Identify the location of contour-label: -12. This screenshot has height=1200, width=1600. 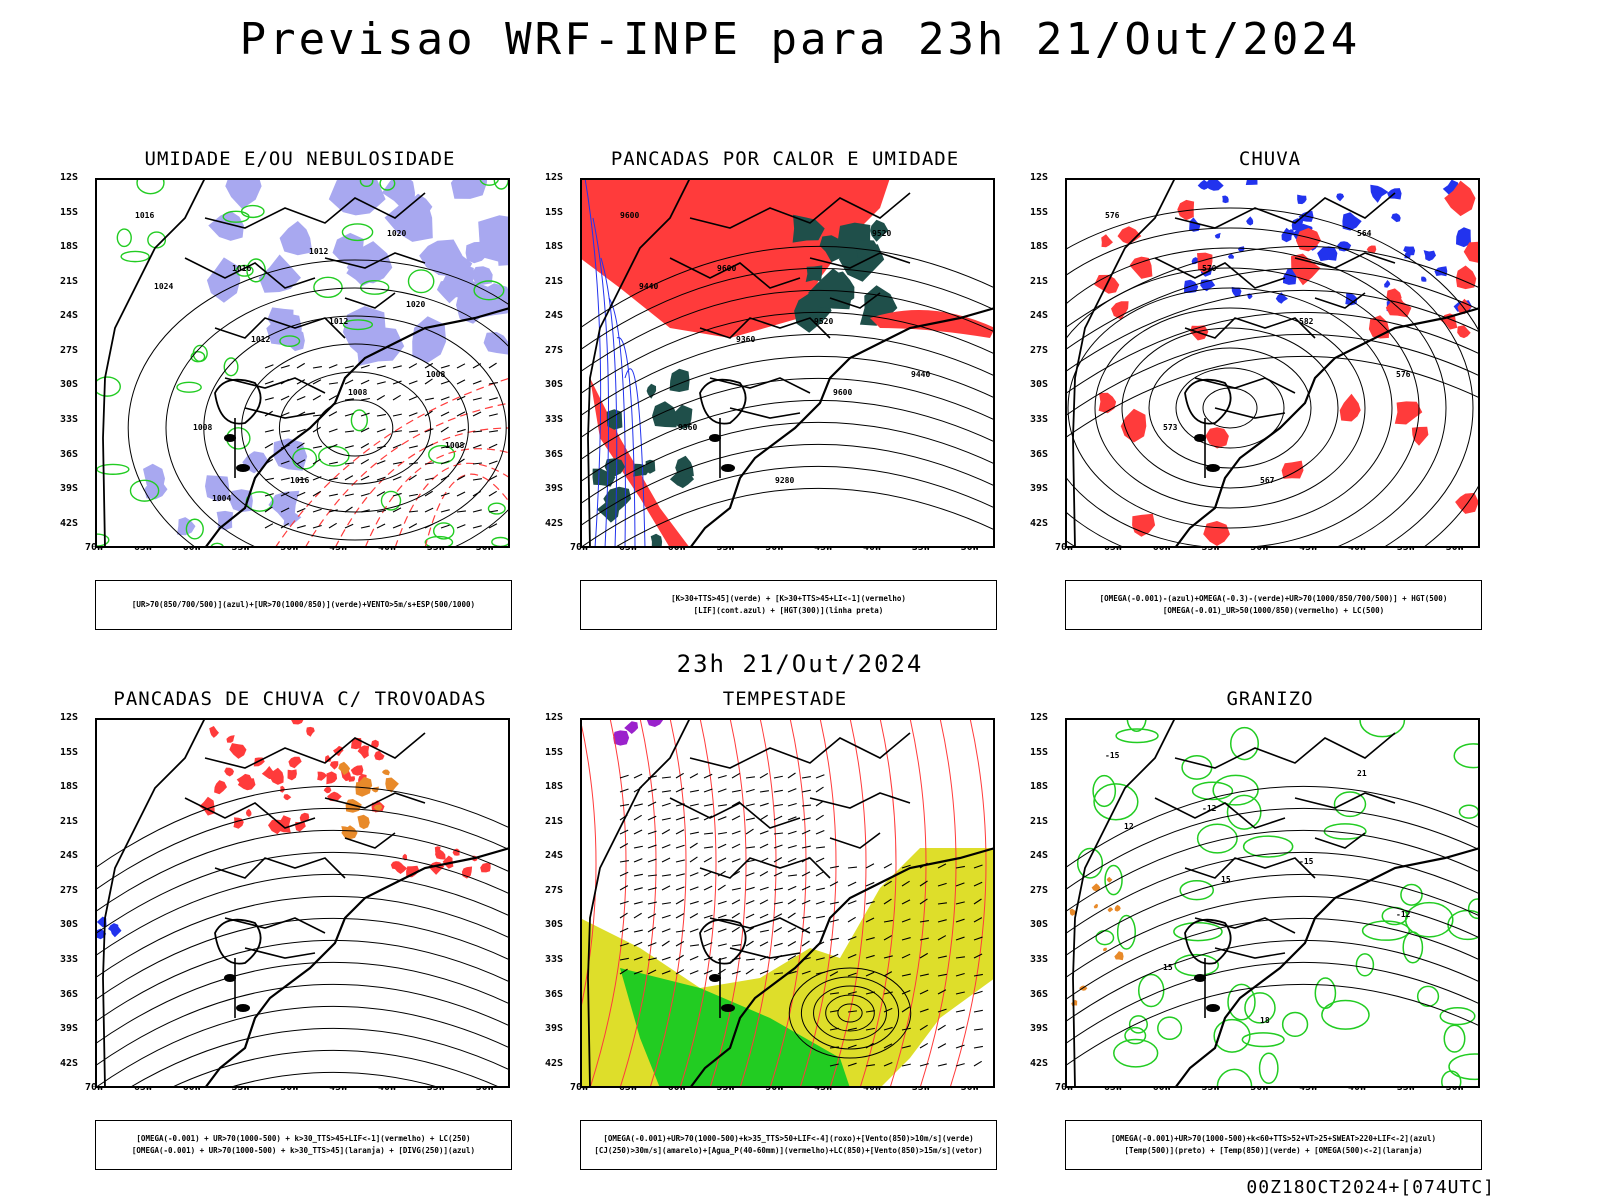
(1403, 914).